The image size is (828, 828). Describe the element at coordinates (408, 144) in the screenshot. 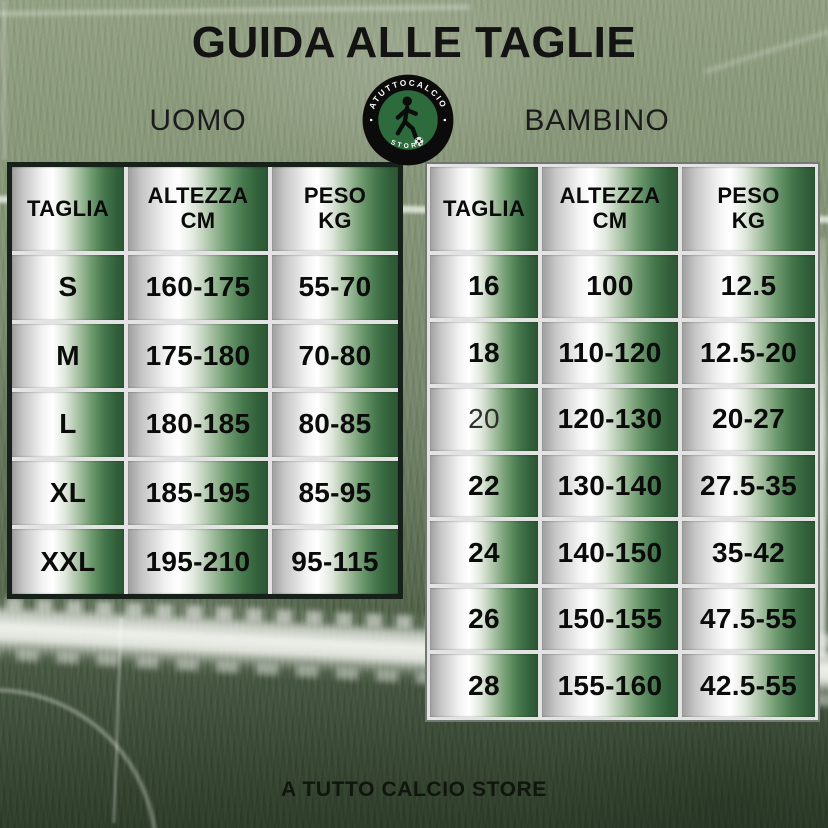

I see `badge-ring-text-bottom: STORE` at that location.